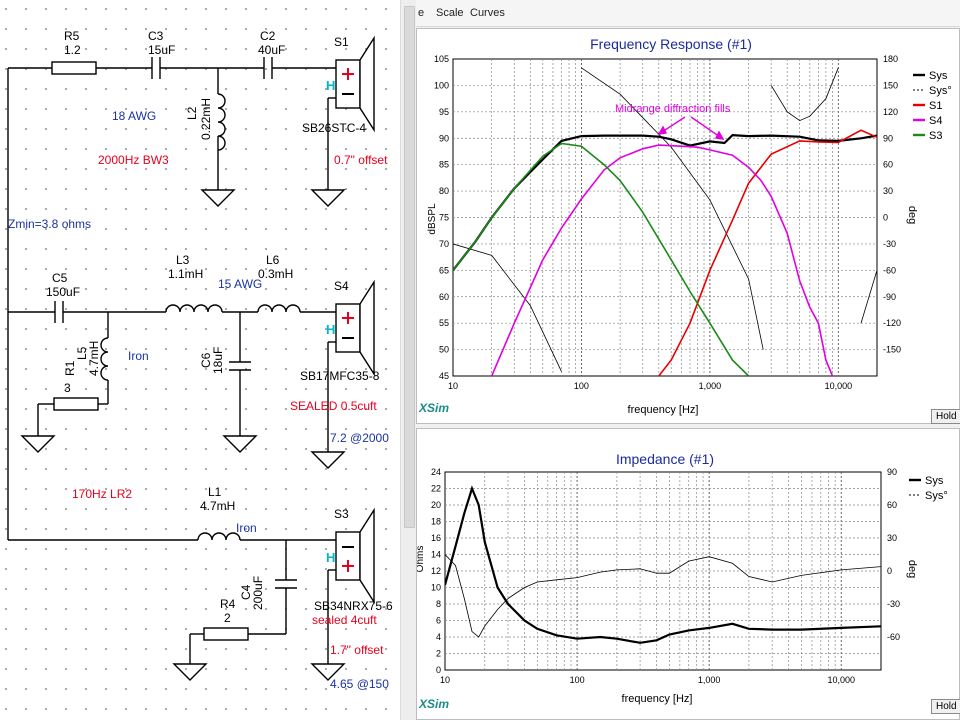 This screenshot has width=960, height=720. Describe the element at coordinates (436, 522) in the screenshot. I see `imp-ytick-label: 18` at that location.